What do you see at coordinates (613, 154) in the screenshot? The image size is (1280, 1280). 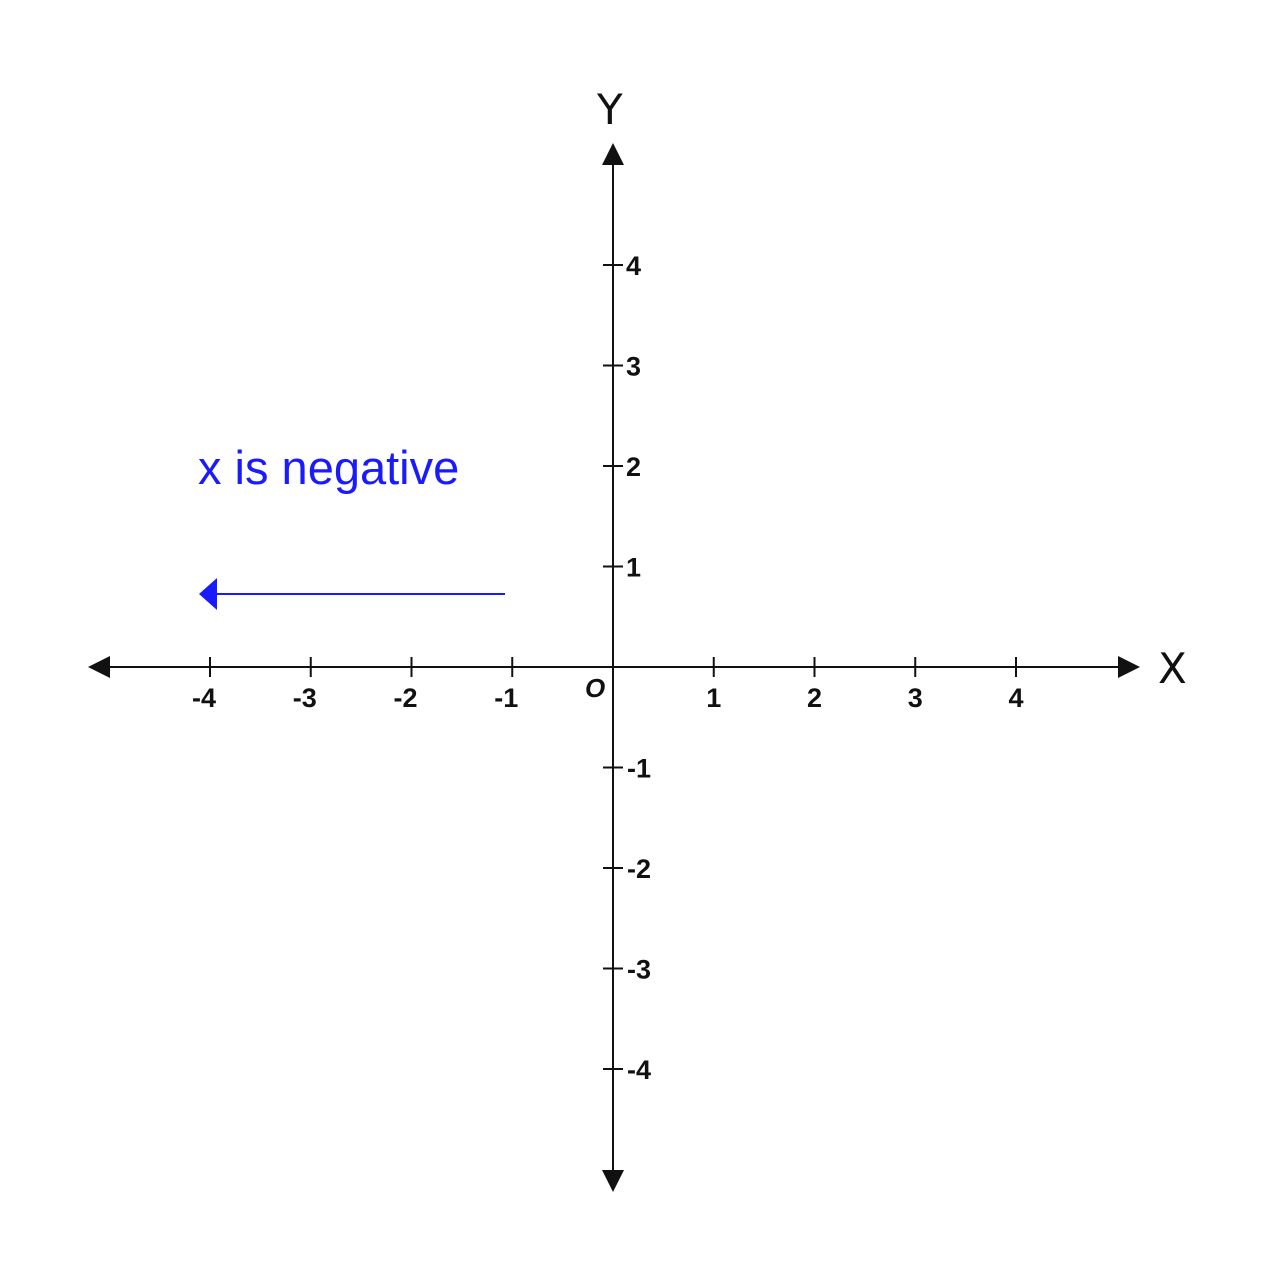 I see `y-axis-top-arrowhead` at bounding box center [613, 154].